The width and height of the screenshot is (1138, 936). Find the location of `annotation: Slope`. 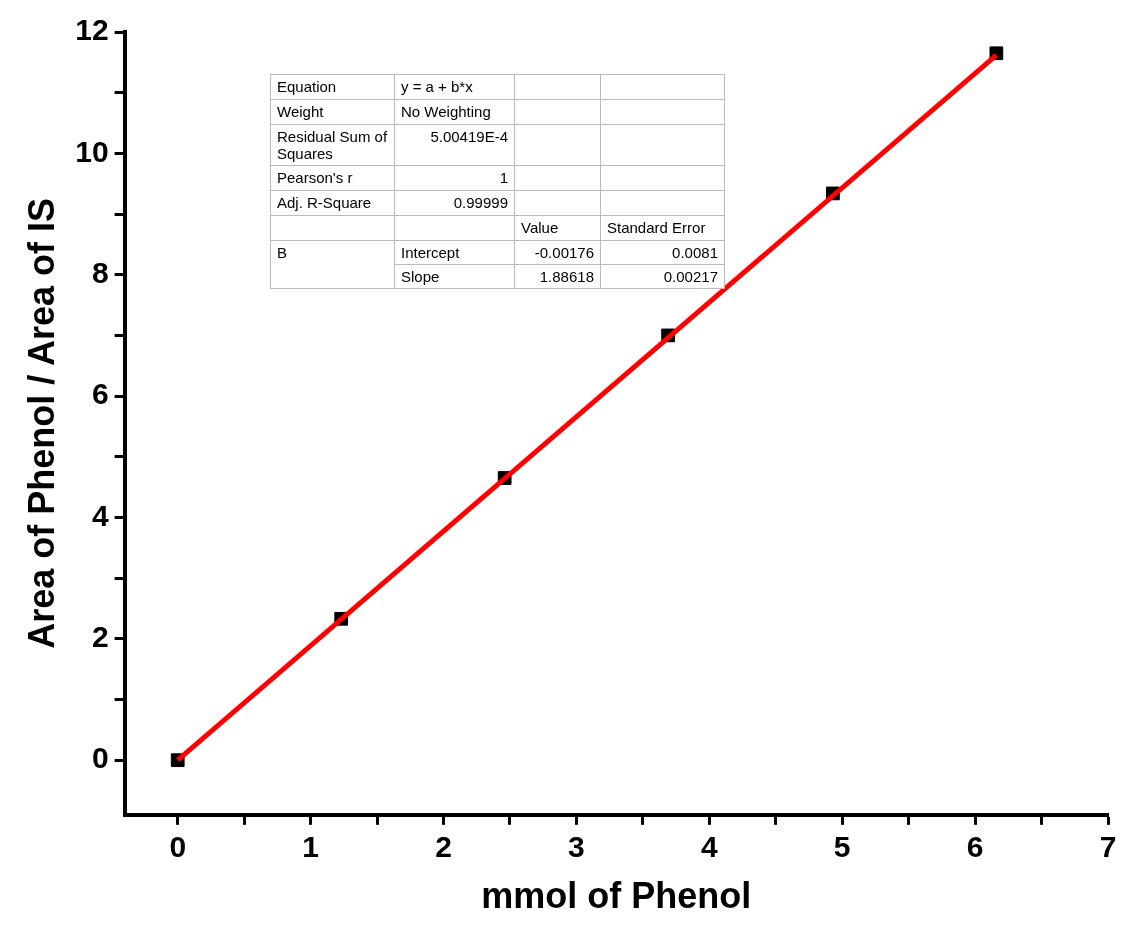

annotation: Slope is located at coordinates (454, 276).